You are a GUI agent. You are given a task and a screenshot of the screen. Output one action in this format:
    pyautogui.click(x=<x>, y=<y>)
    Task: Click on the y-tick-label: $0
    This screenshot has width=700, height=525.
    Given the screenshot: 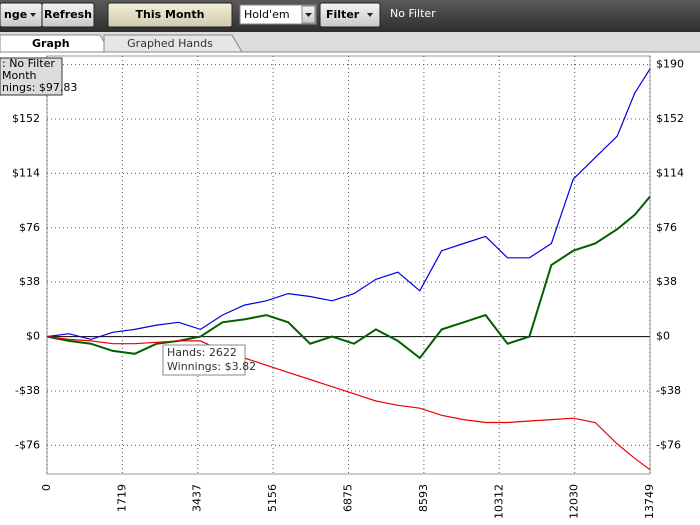 What is the action you would take?
    pyautogui.click(x=33, y=336)
    